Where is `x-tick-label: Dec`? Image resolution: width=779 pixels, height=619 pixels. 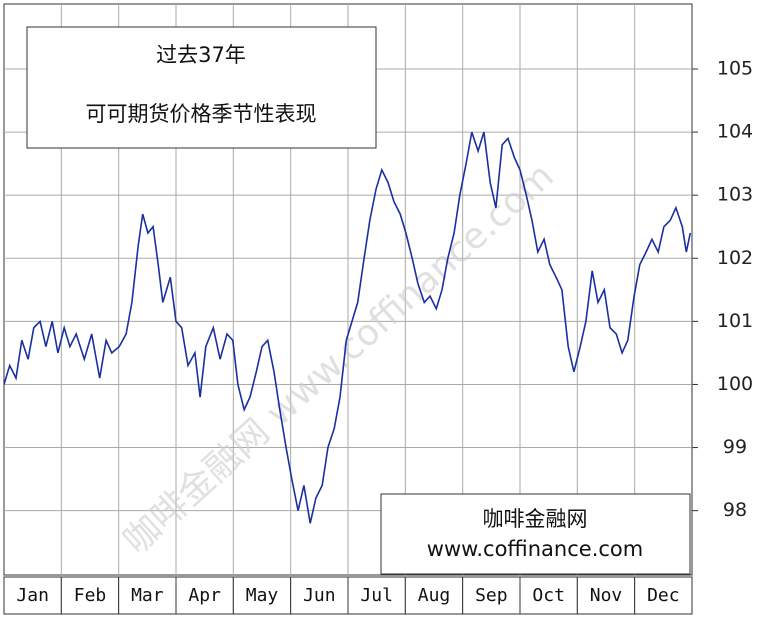
x-tick-label: Dec is located at coordinates (663, 595).